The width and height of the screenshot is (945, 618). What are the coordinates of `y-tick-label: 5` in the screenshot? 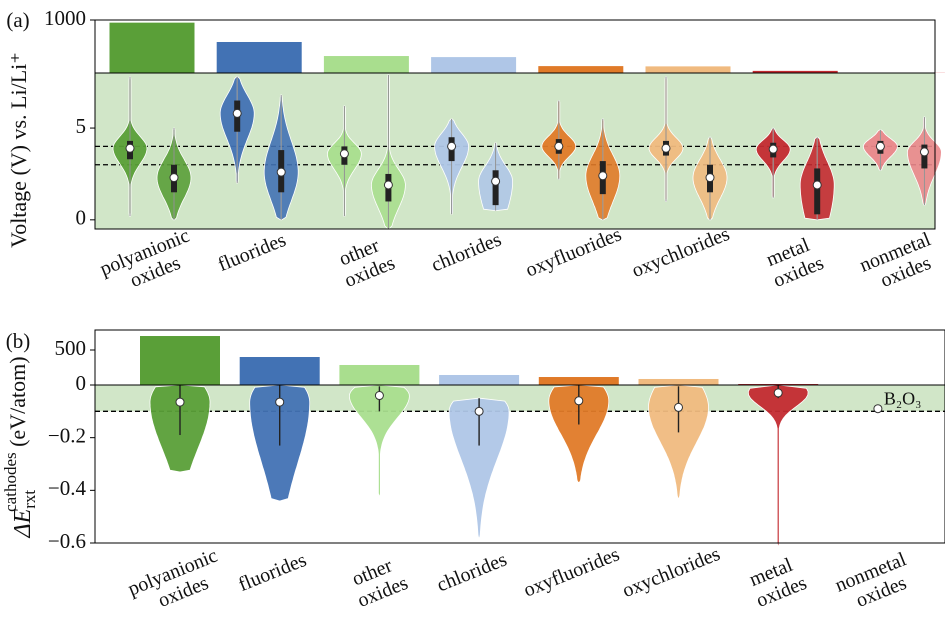 It's located at (81, 126).